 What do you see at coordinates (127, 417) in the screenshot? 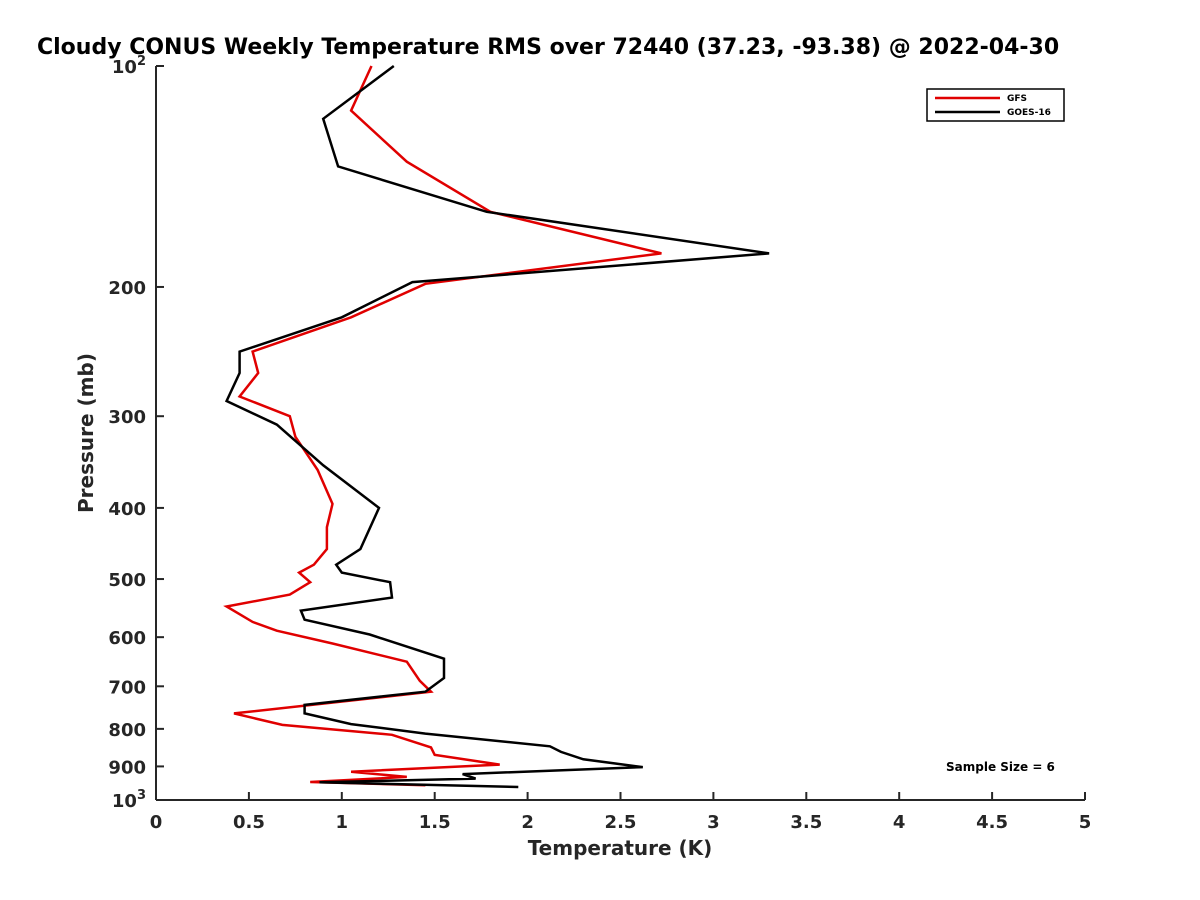
I see `y-tick-label: 300` at bounding box center [127, 417].